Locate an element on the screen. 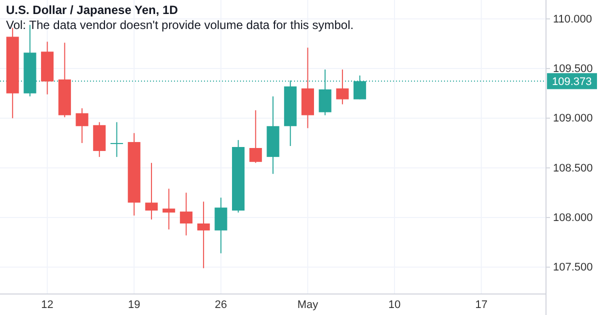 Image resolution: width=600 pixels, height=315 pixels. y-tick-label: 107.500 is located at coordinates (573, 268).